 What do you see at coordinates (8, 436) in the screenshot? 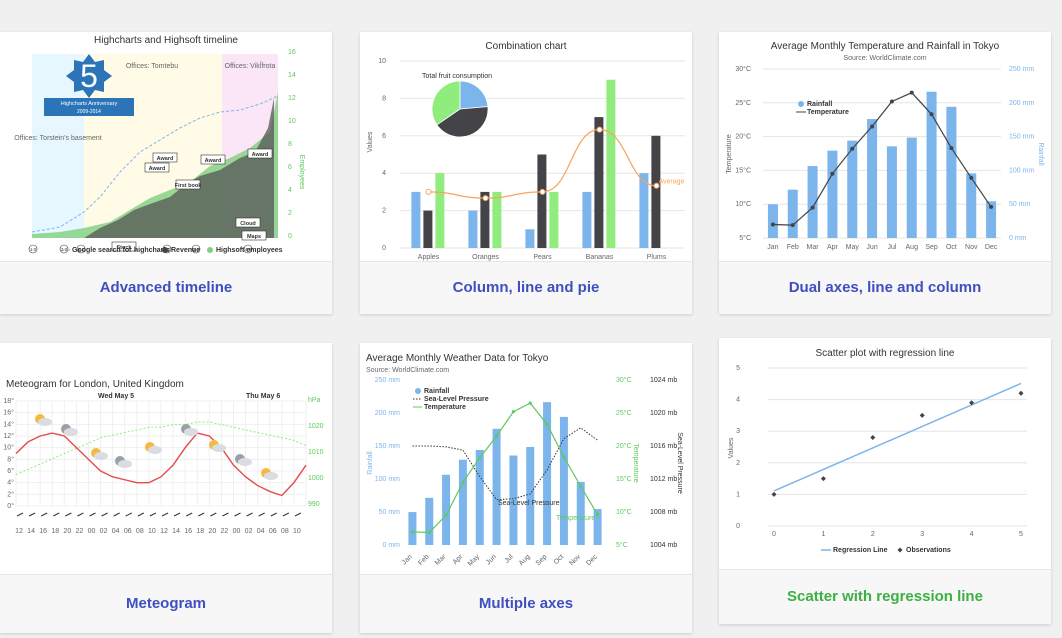
I see `left-tick: 12°` at bounding box center [8, 436].